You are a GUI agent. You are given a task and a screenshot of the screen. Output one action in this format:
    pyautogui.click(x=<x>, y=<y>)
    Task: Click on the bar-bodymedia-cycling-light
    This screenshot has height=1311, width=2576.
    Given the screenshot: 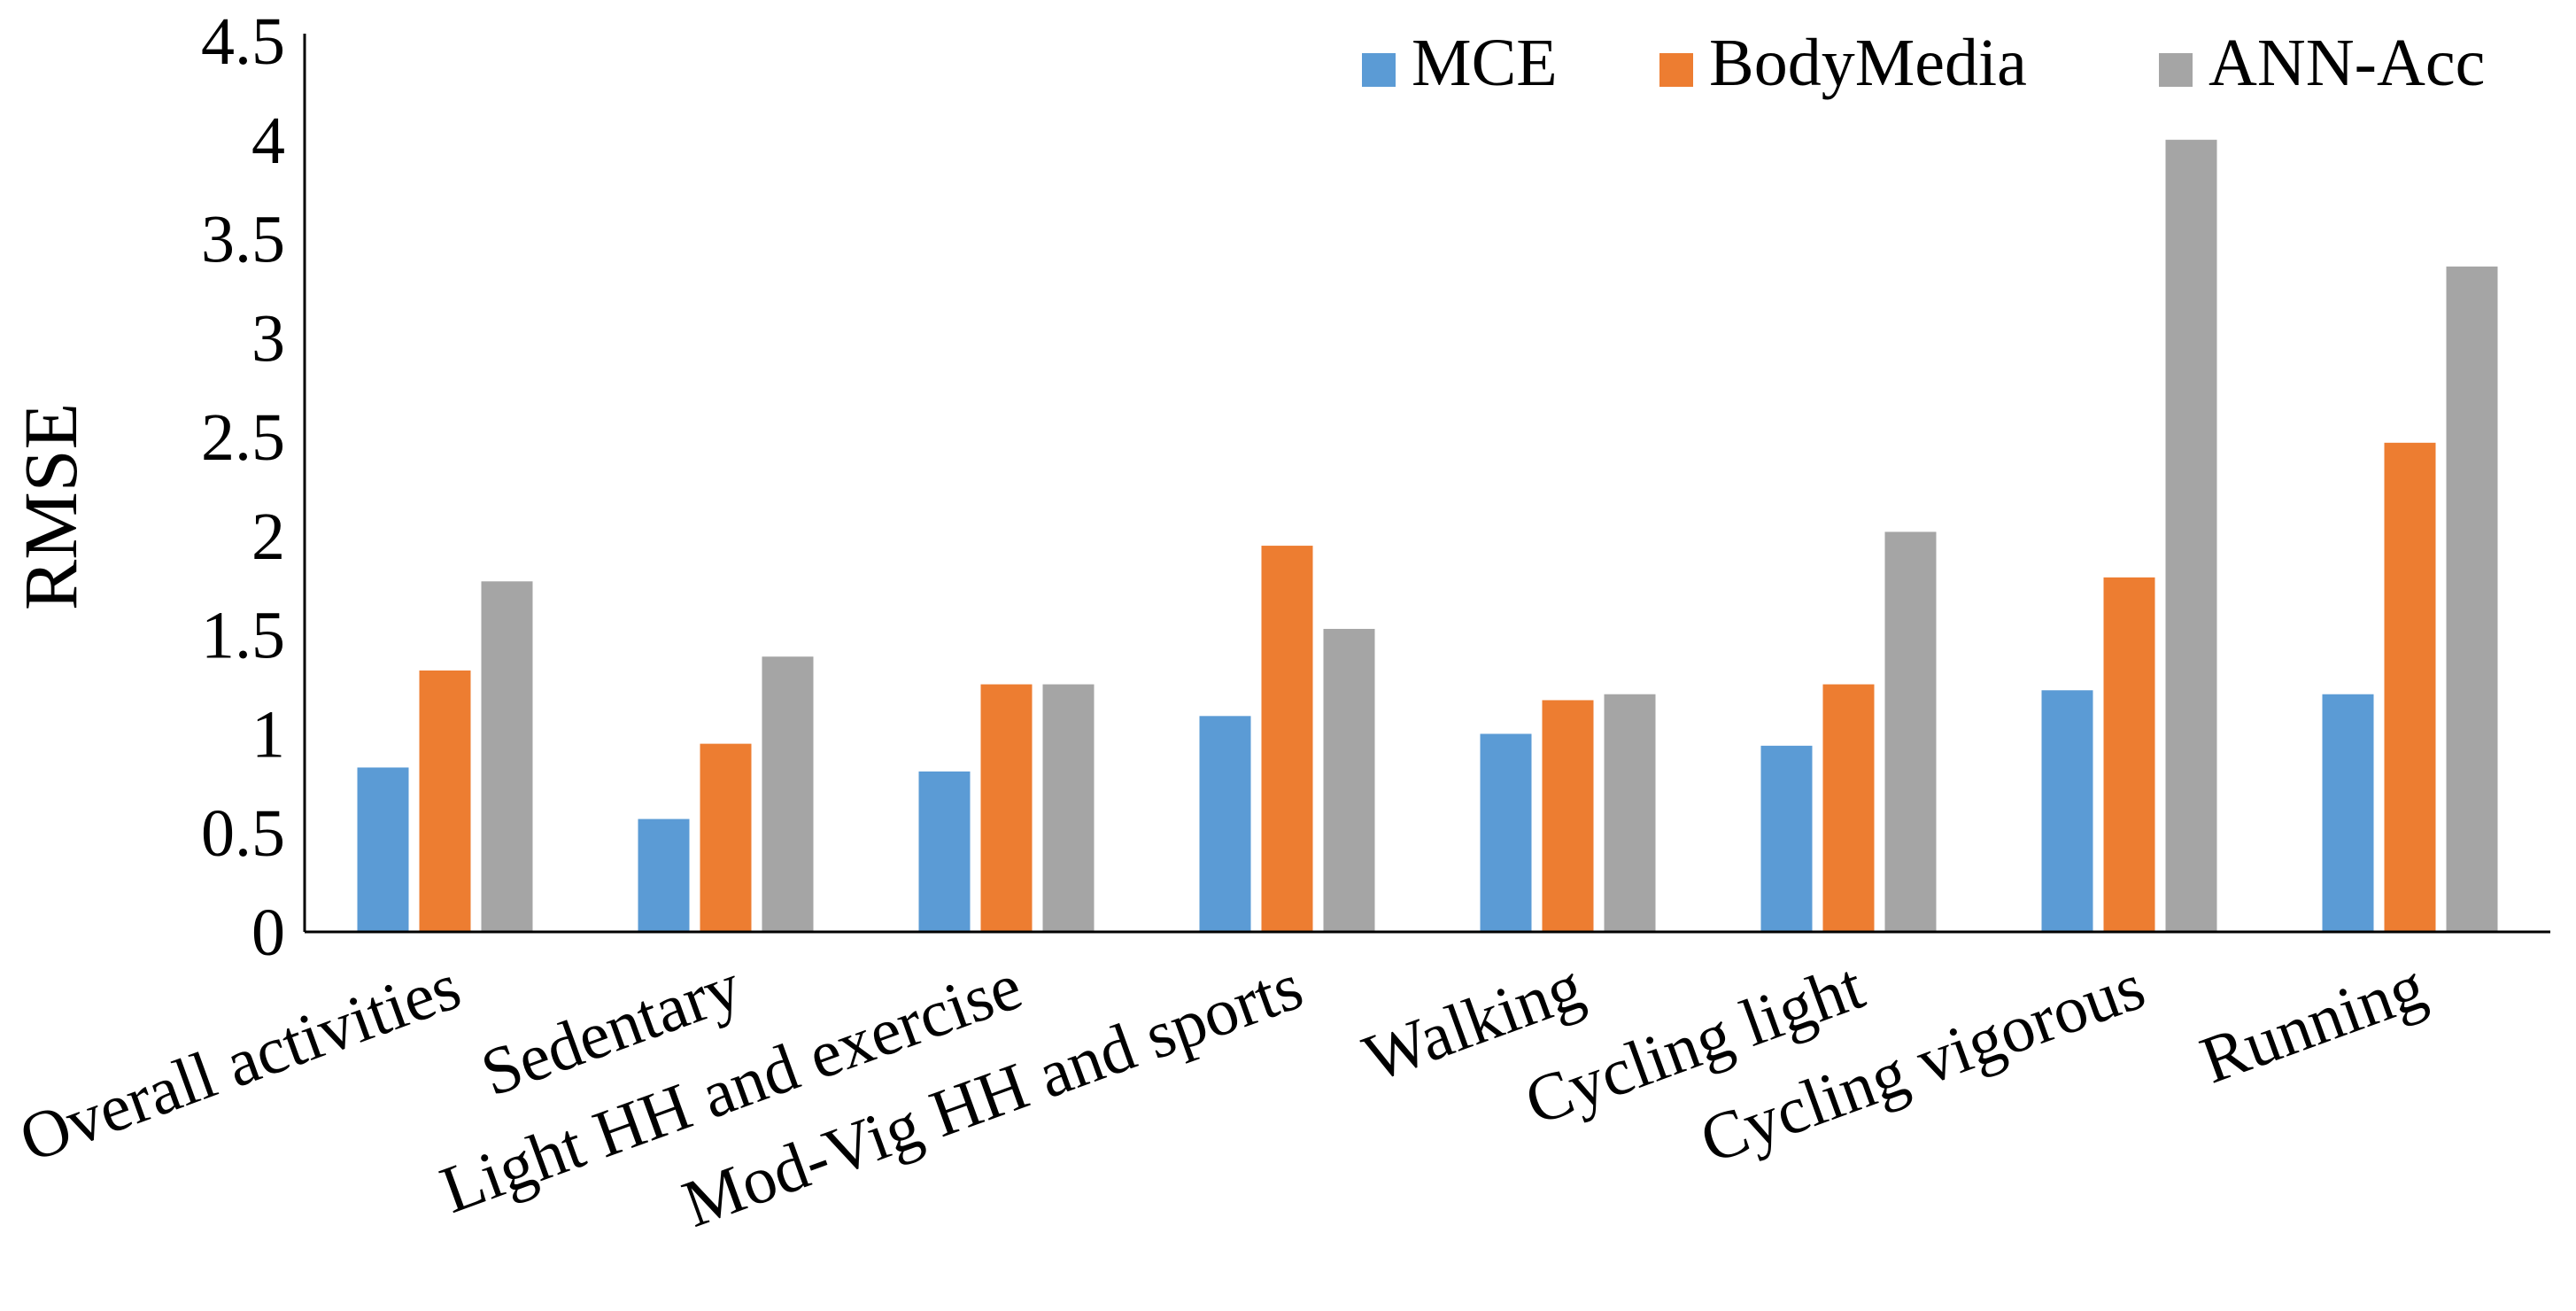 What is the action you would take?
    pyautogui.click(x=1848, y=808)
    